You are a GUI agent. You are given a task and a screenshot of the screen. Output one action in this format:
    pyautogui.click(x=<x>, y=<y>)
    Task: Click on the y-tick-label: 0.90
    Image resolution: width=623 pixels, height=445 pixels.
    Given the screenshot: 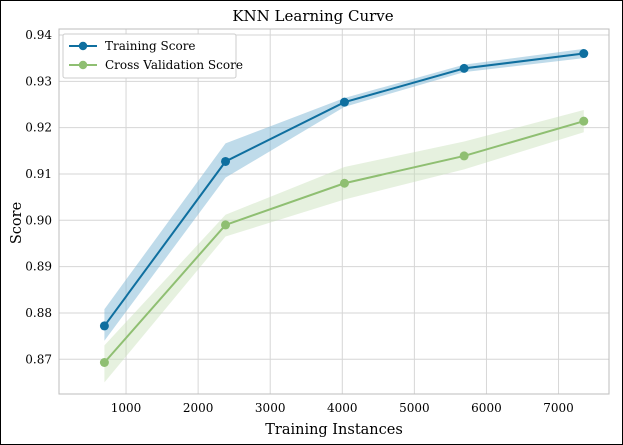 What is the action you would take?
    pyautogui.click(x=38, y=220)
    